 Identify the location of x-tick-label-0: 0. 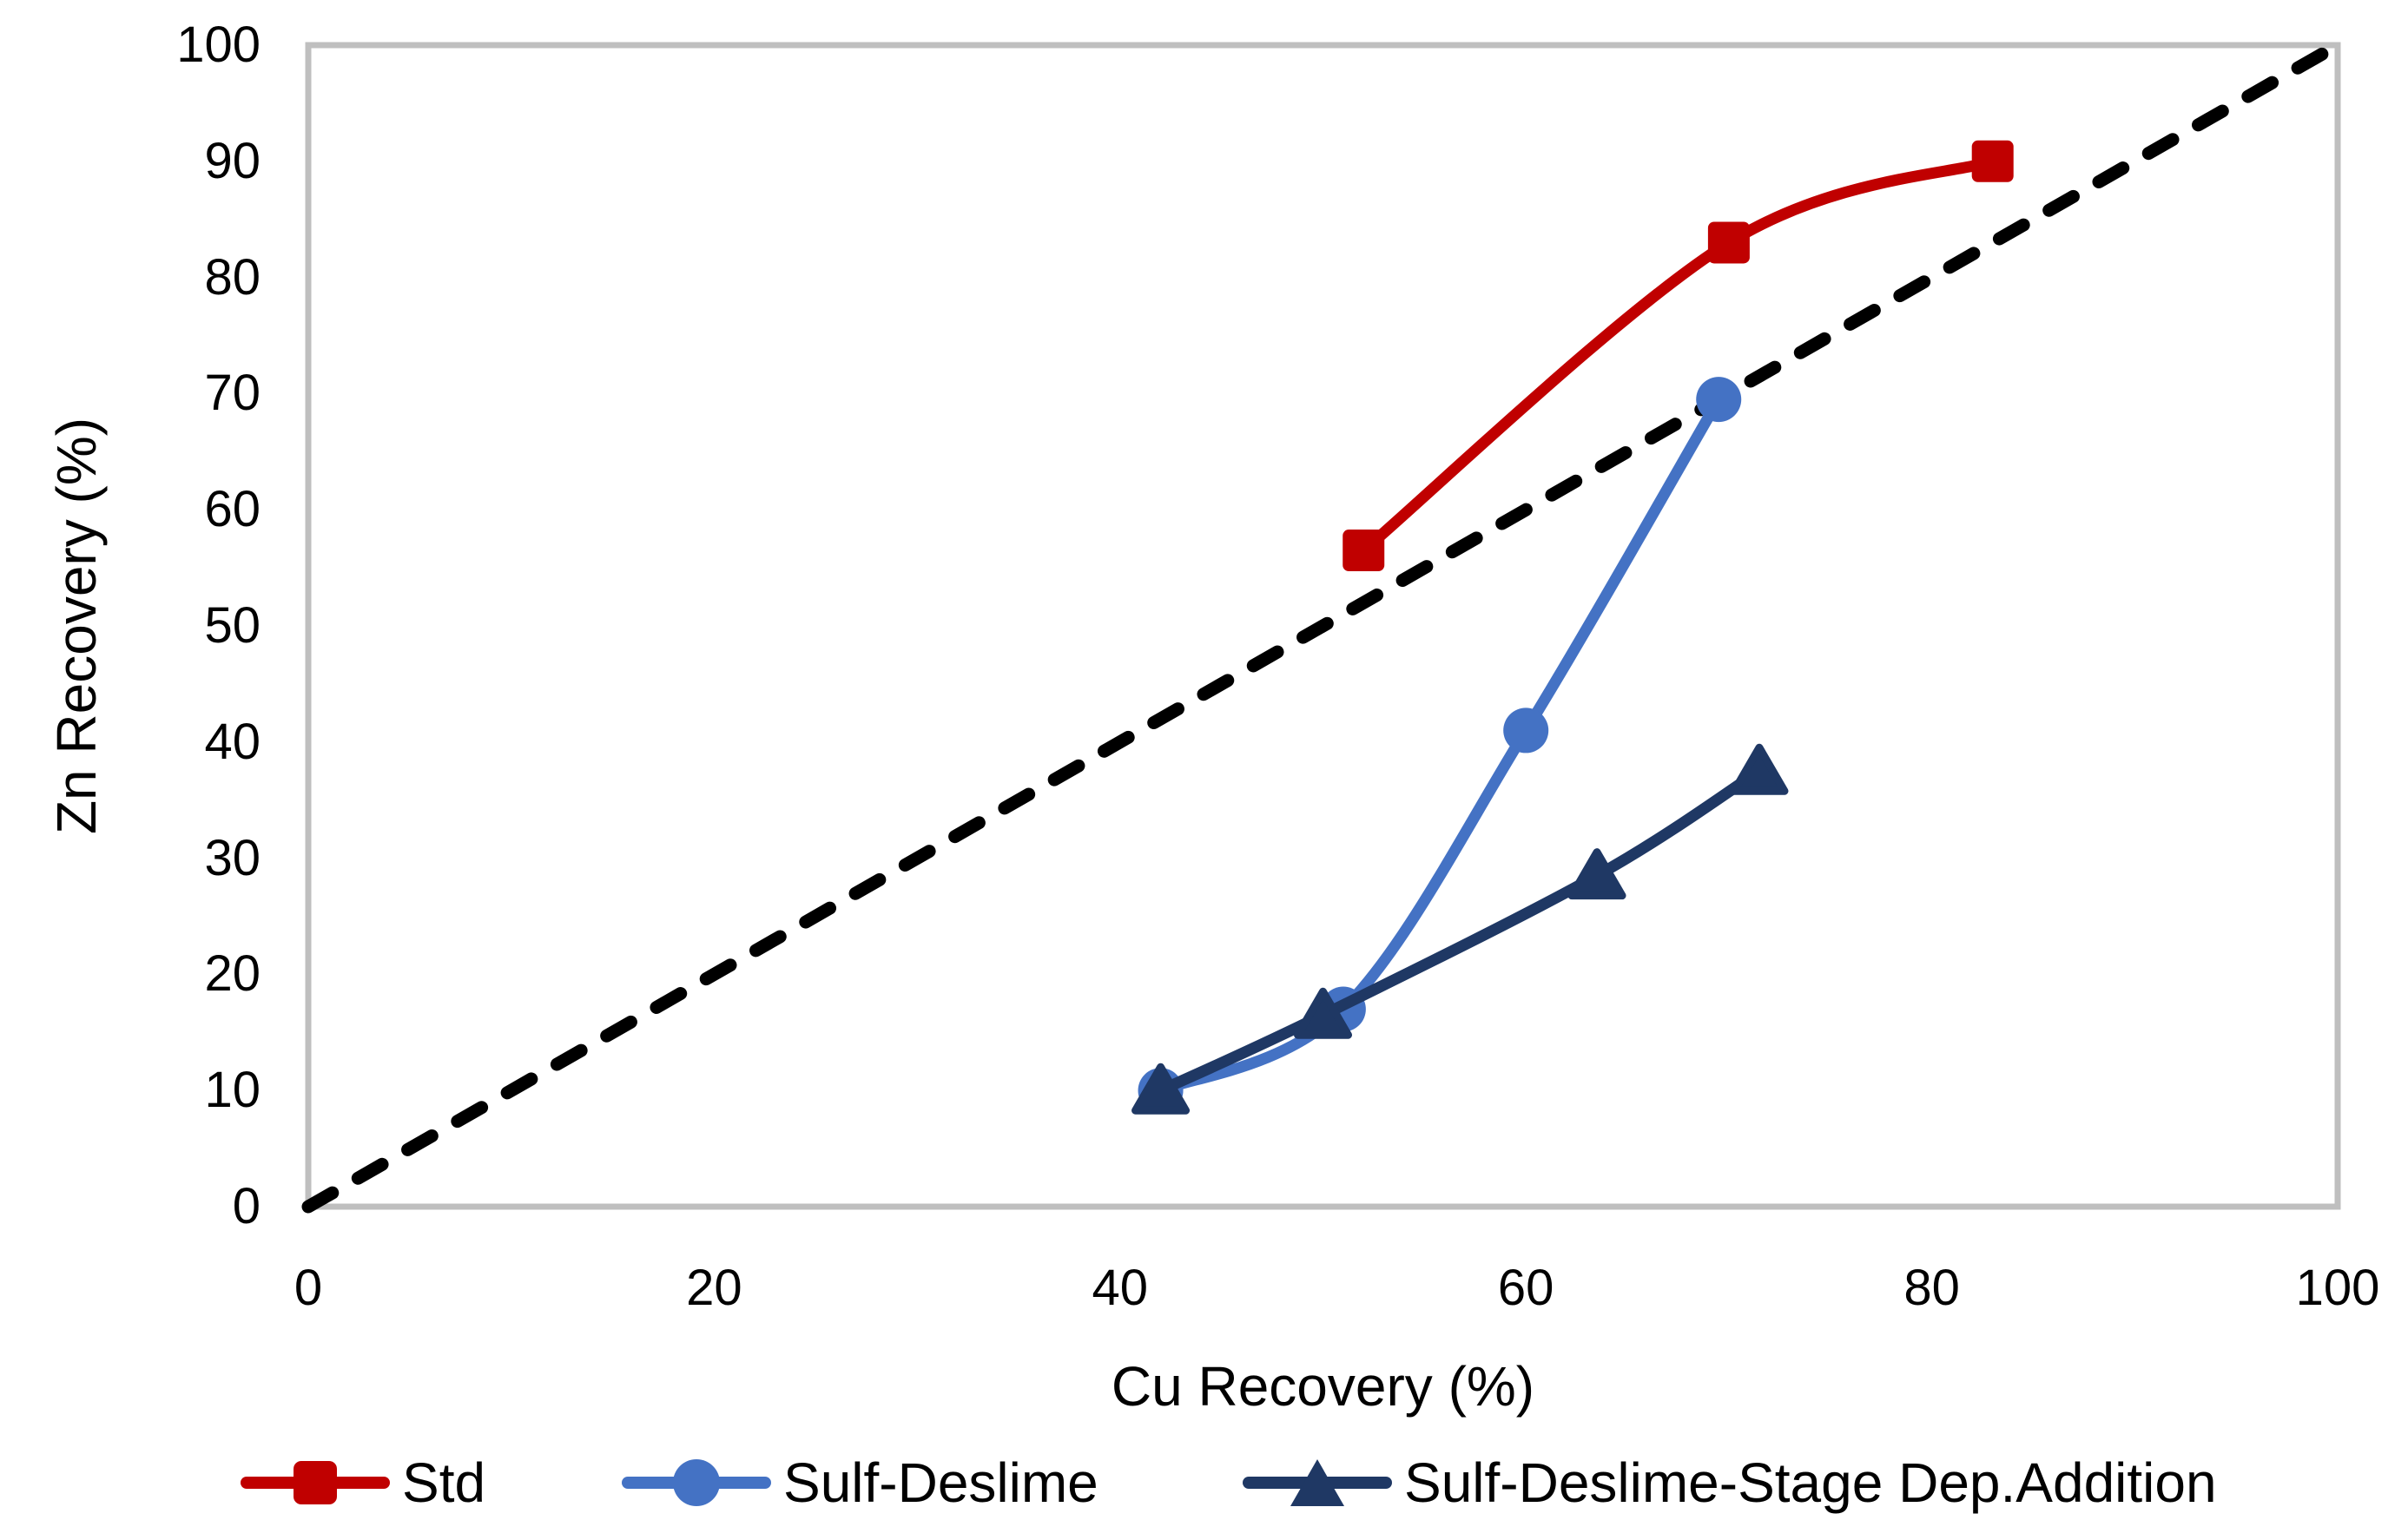
(308, 1288).